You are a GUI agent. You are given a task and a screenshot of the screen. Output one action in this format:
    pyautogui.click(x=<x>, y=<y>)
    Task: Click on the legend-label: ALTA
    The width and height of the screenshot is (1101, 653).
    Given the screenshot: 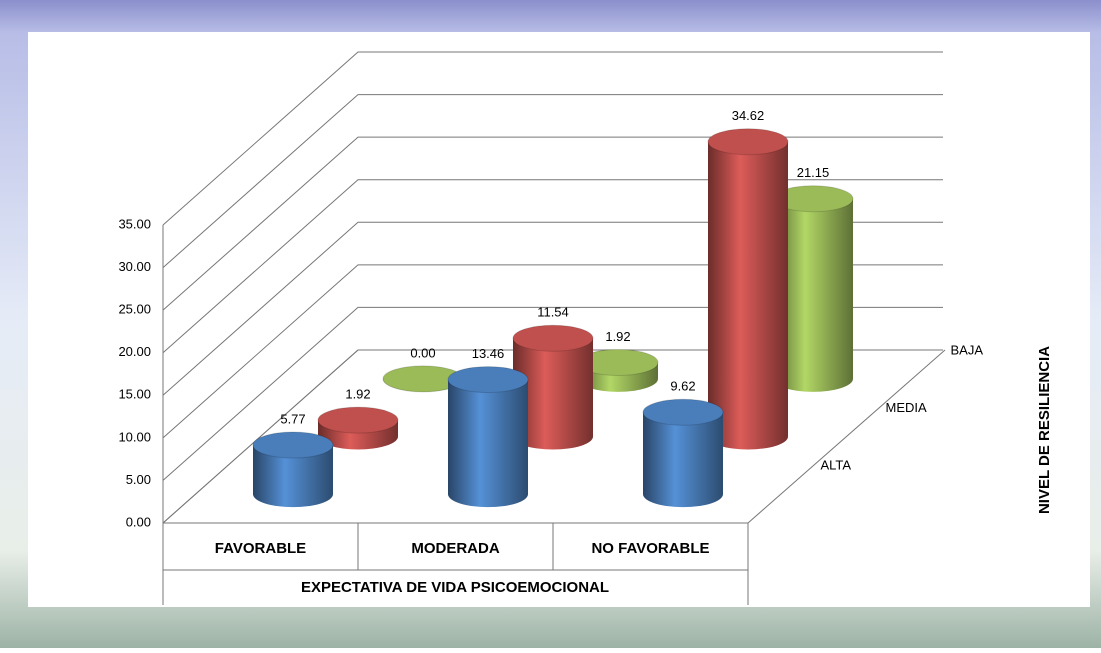 What is the action you would take?
    pyautogui.click(x=836, y=465)
    